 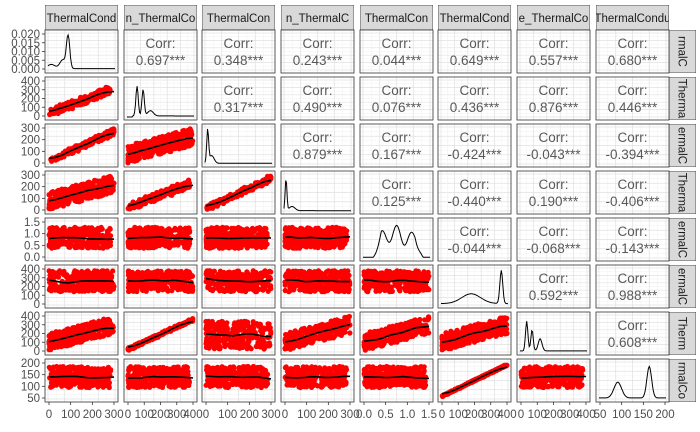 I want to click on strip-right-8: rmalCo, so click(x=682, y=380).